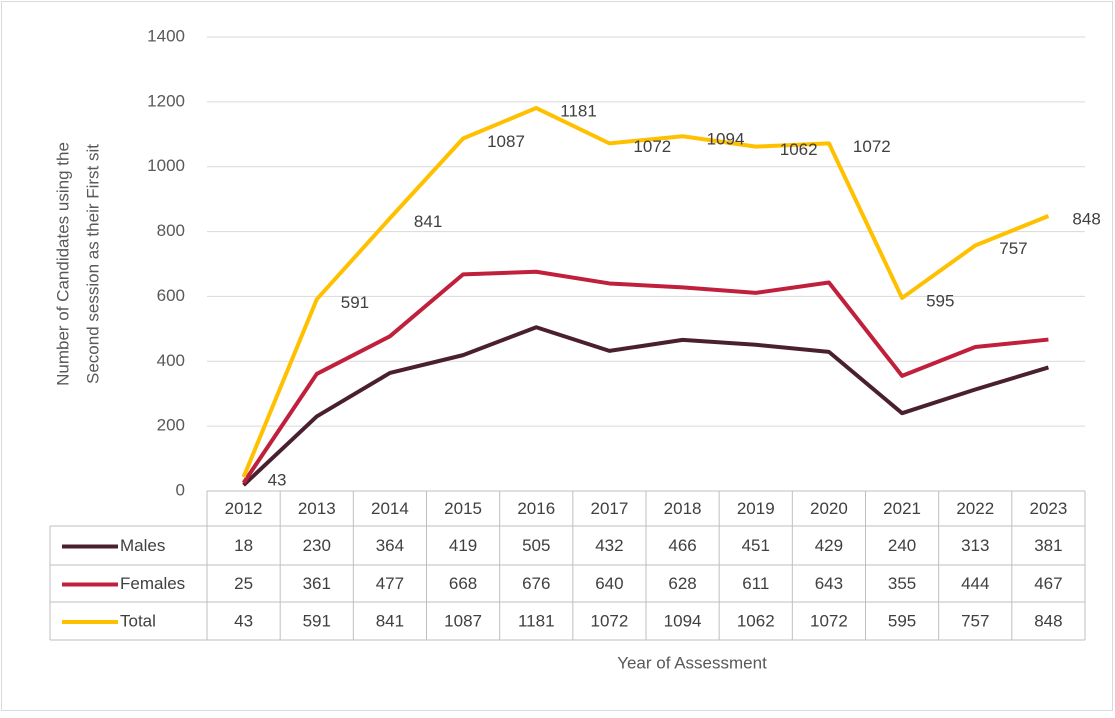 Image resolution: width=1115 pixels, height=718 pixels. Describe the element at coordinates (1048, 545) in the screenshot. I see `table-value: 381` at that location.